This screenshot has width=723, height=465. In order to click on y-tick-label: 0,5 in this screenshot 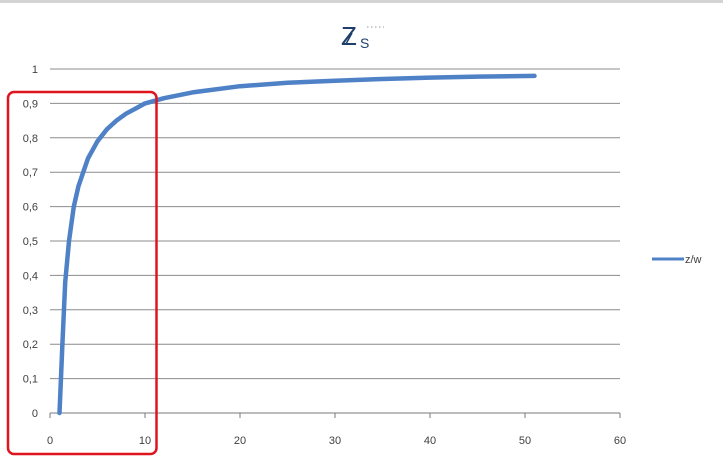, I will do `click(30, 242)`.